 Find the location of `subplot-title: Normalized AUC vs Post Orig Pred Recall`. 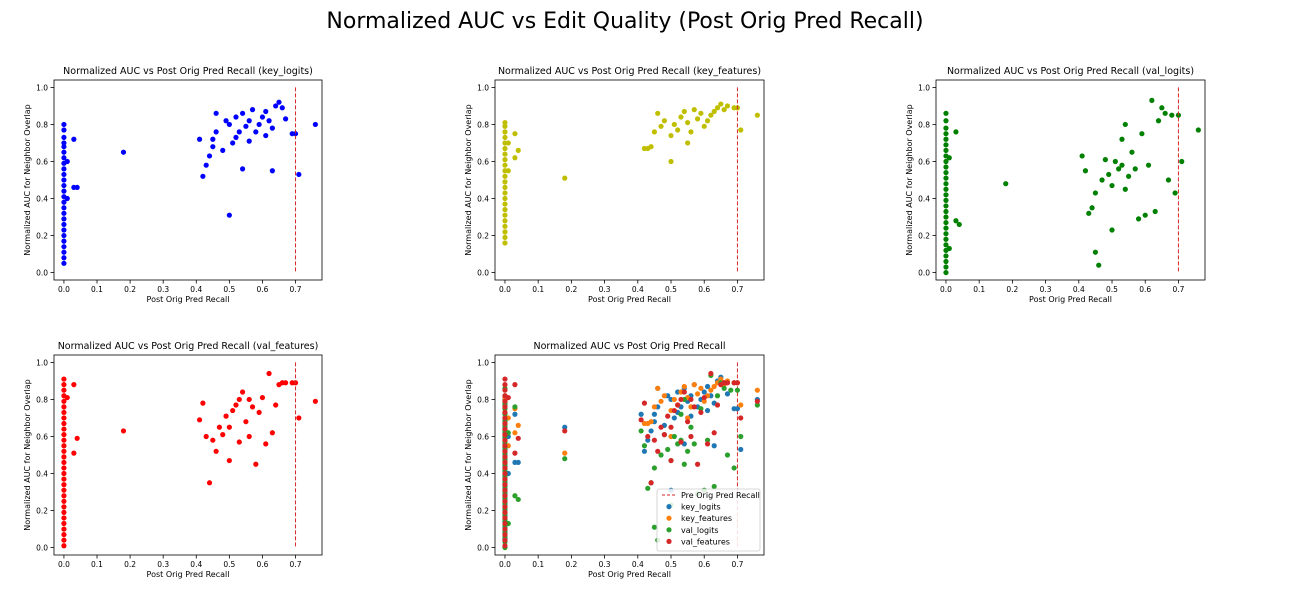

subplot-title: Normalized AUC vs Post Orig Pred Recall is located at coordinates (629, 346).